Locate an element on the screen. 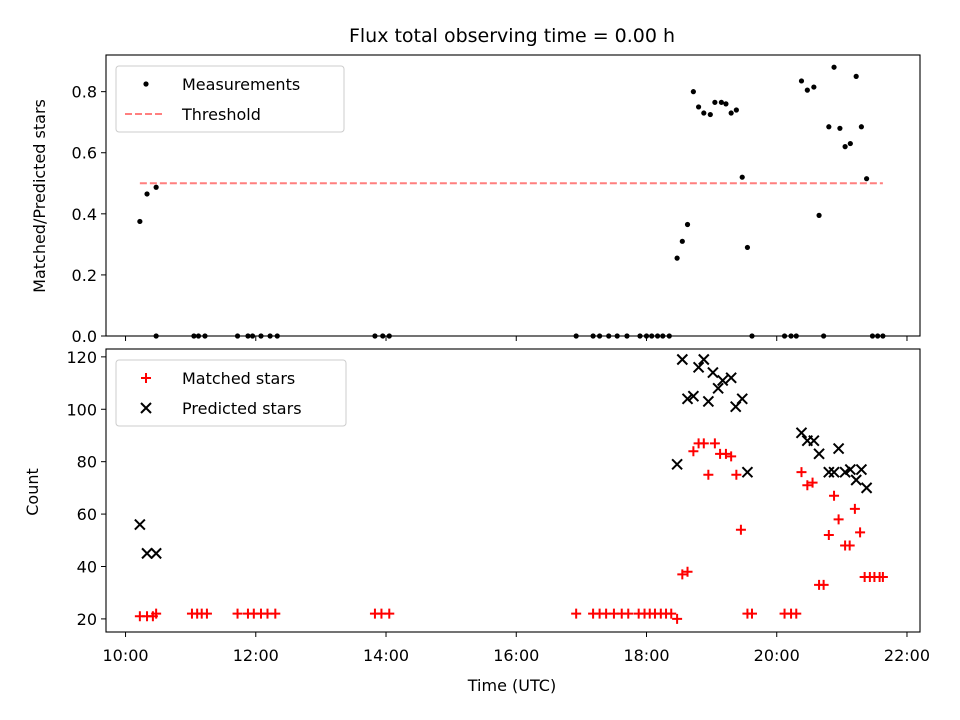 The width and height of the screenshot is (960, 720). bottom-legend: Matched stars Predicted stars is located at coordinates (231, 393).